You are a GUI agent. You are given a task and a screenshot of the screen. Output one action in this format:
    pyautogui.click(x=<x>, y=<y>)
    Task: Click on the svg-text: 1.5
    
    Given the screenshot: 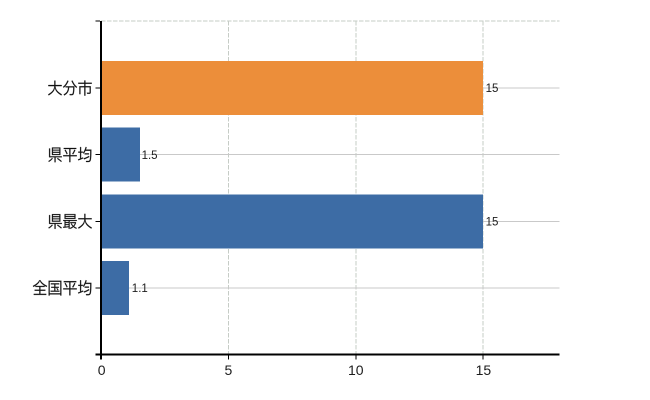 What is the action you would take?
    pyautogui.click(x=150, y=156)
    